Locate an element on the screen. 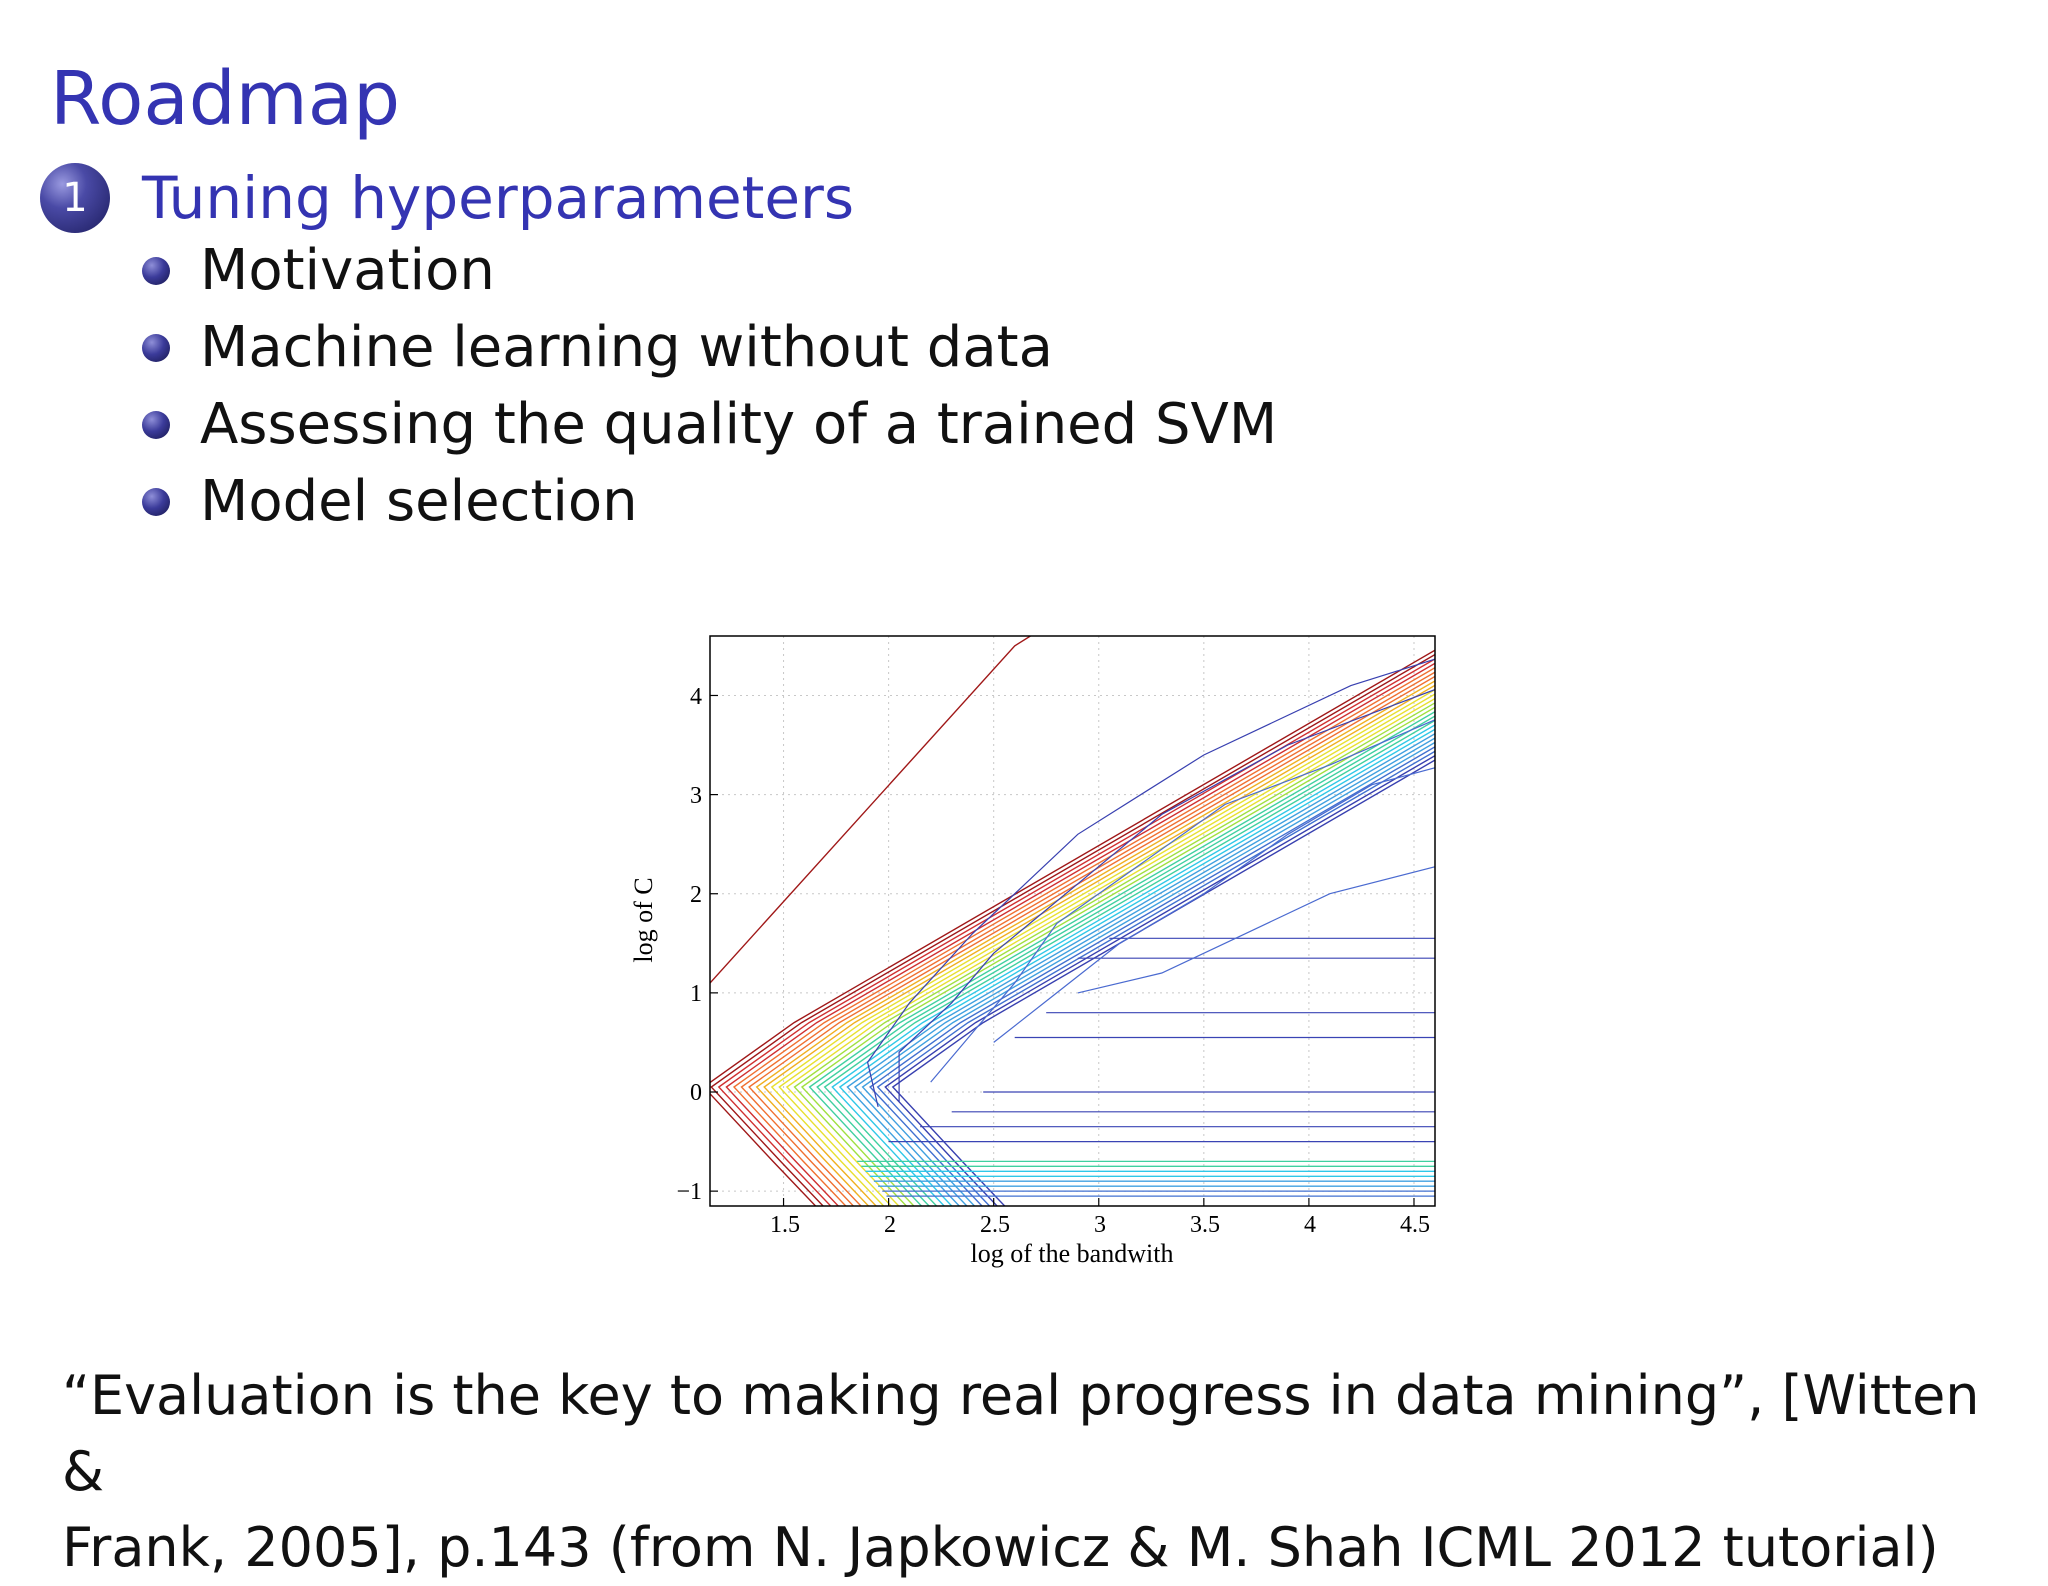 The image size is (2048, 1586). grid-lines is located at coordinates (1072, 921).